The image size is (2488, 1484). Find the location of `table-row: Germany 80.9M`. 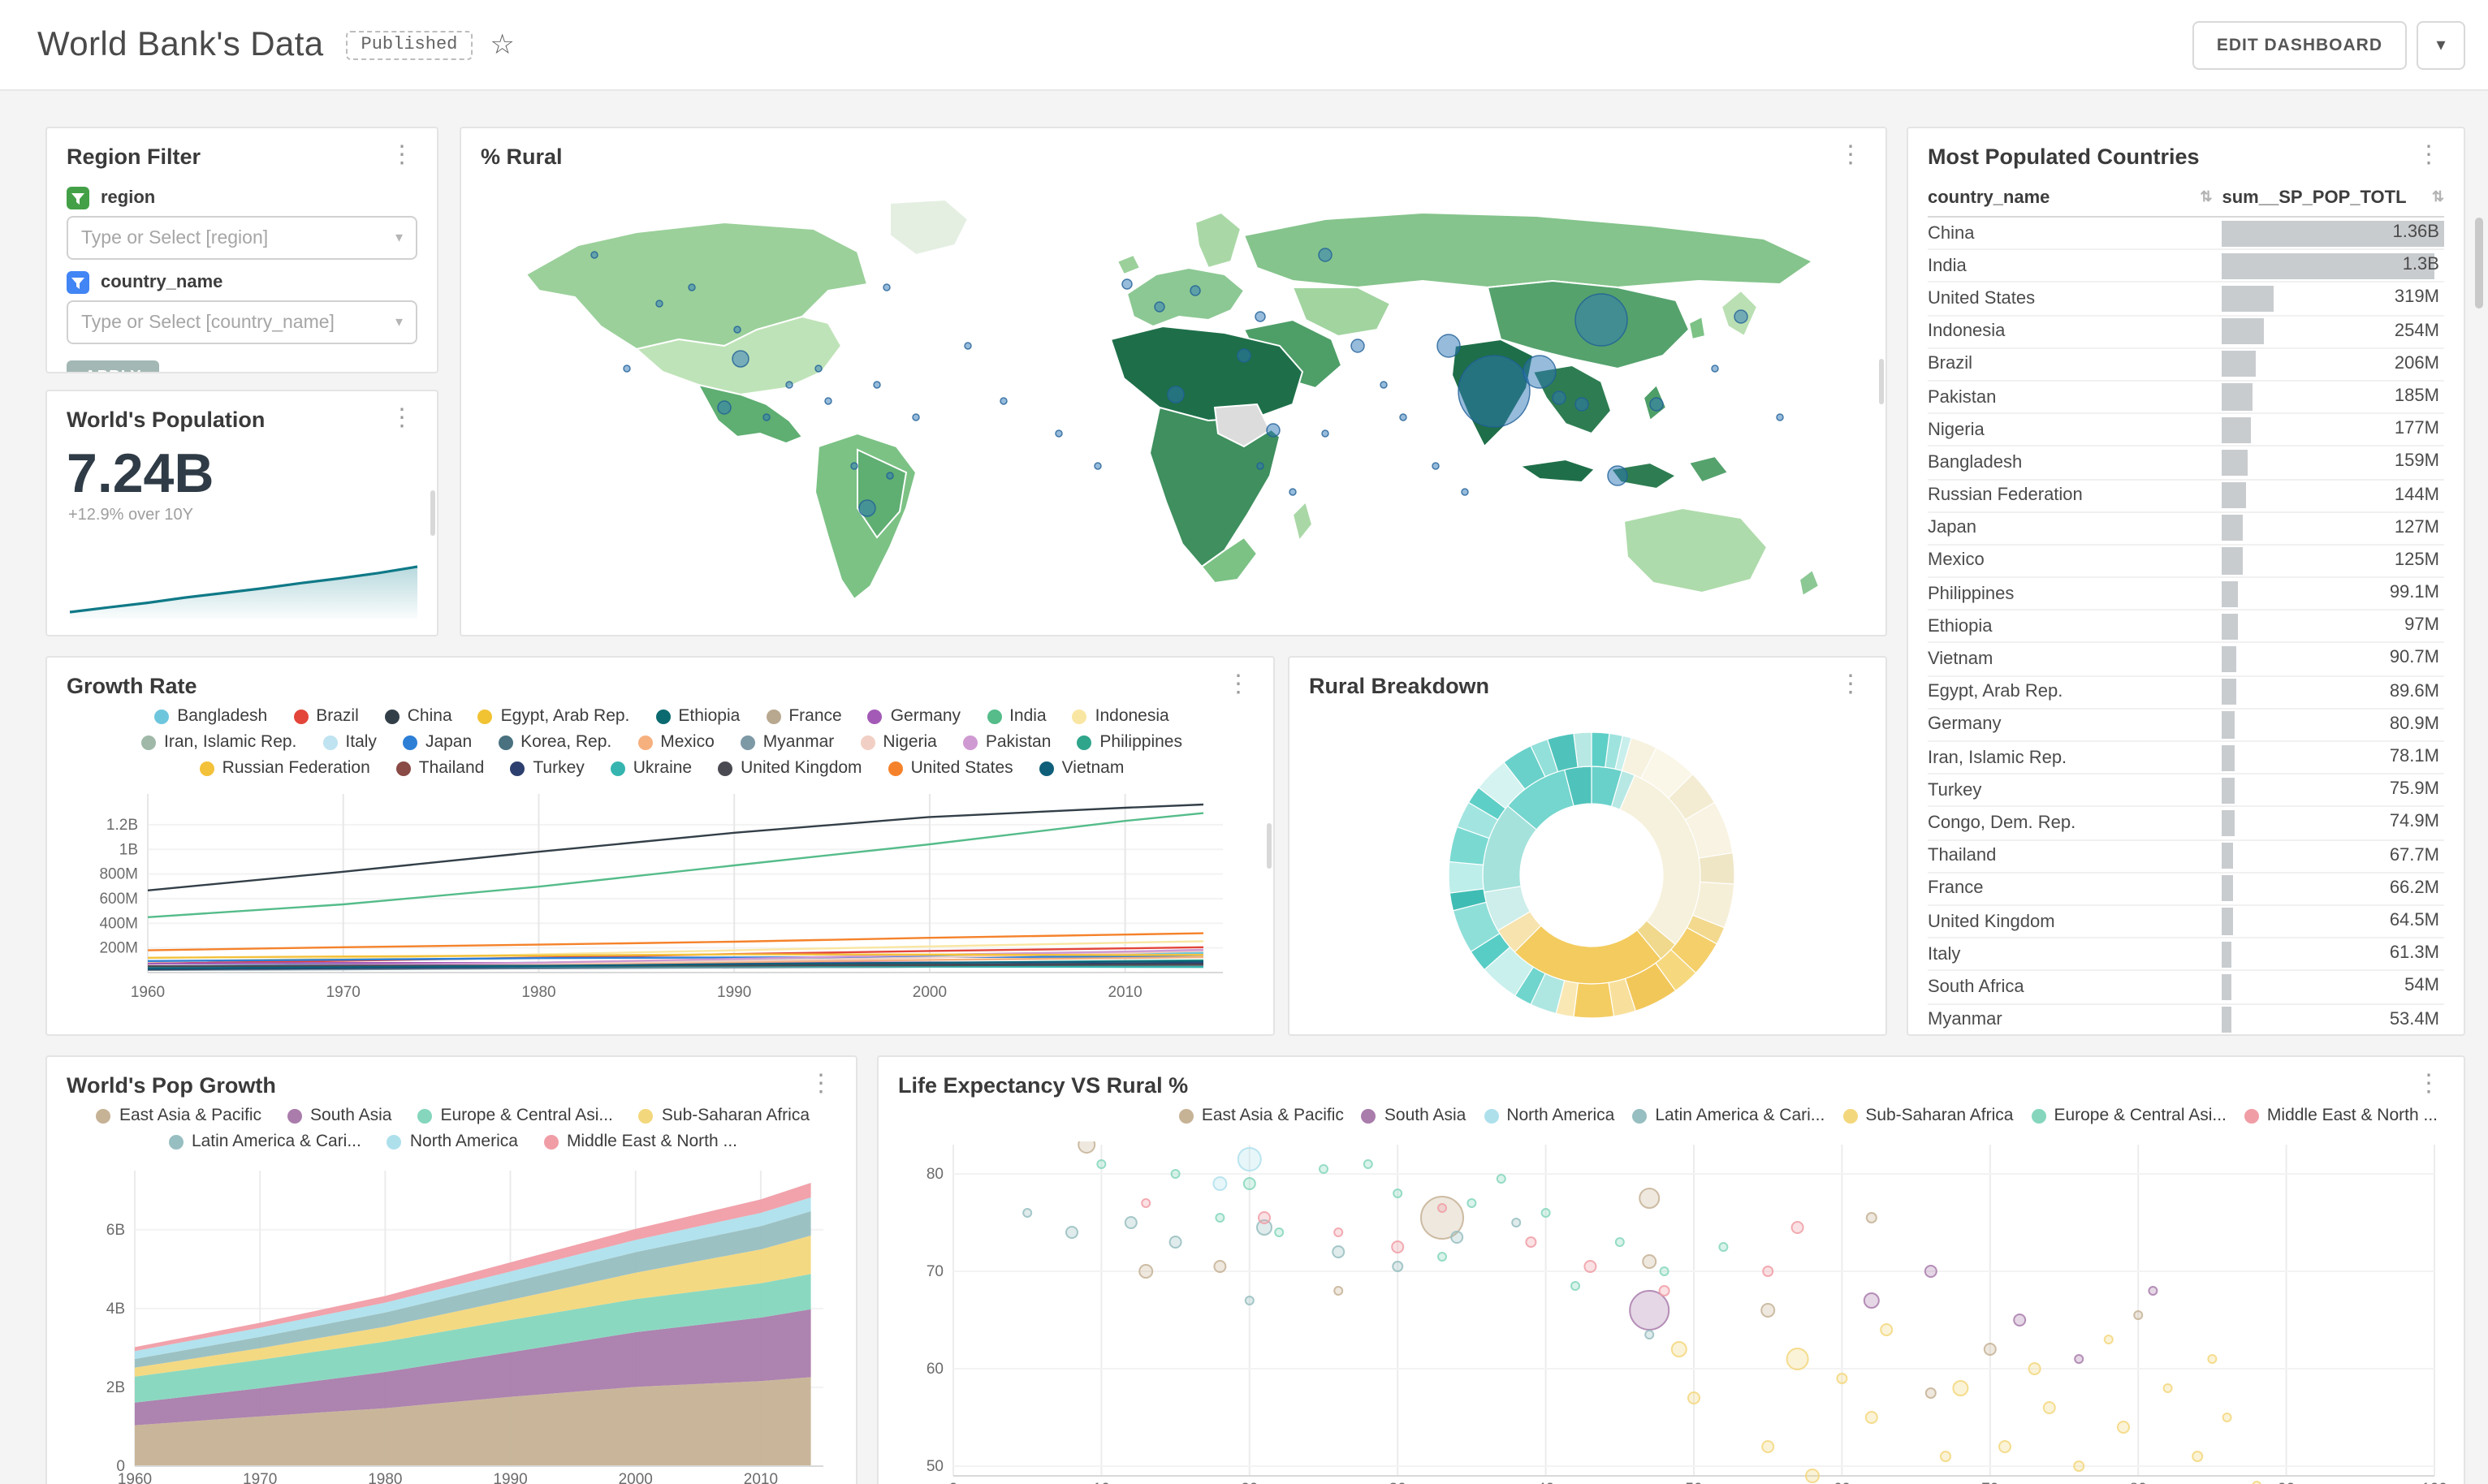

table-row: Germany 80.9M is located at coordinates (2186, 726).